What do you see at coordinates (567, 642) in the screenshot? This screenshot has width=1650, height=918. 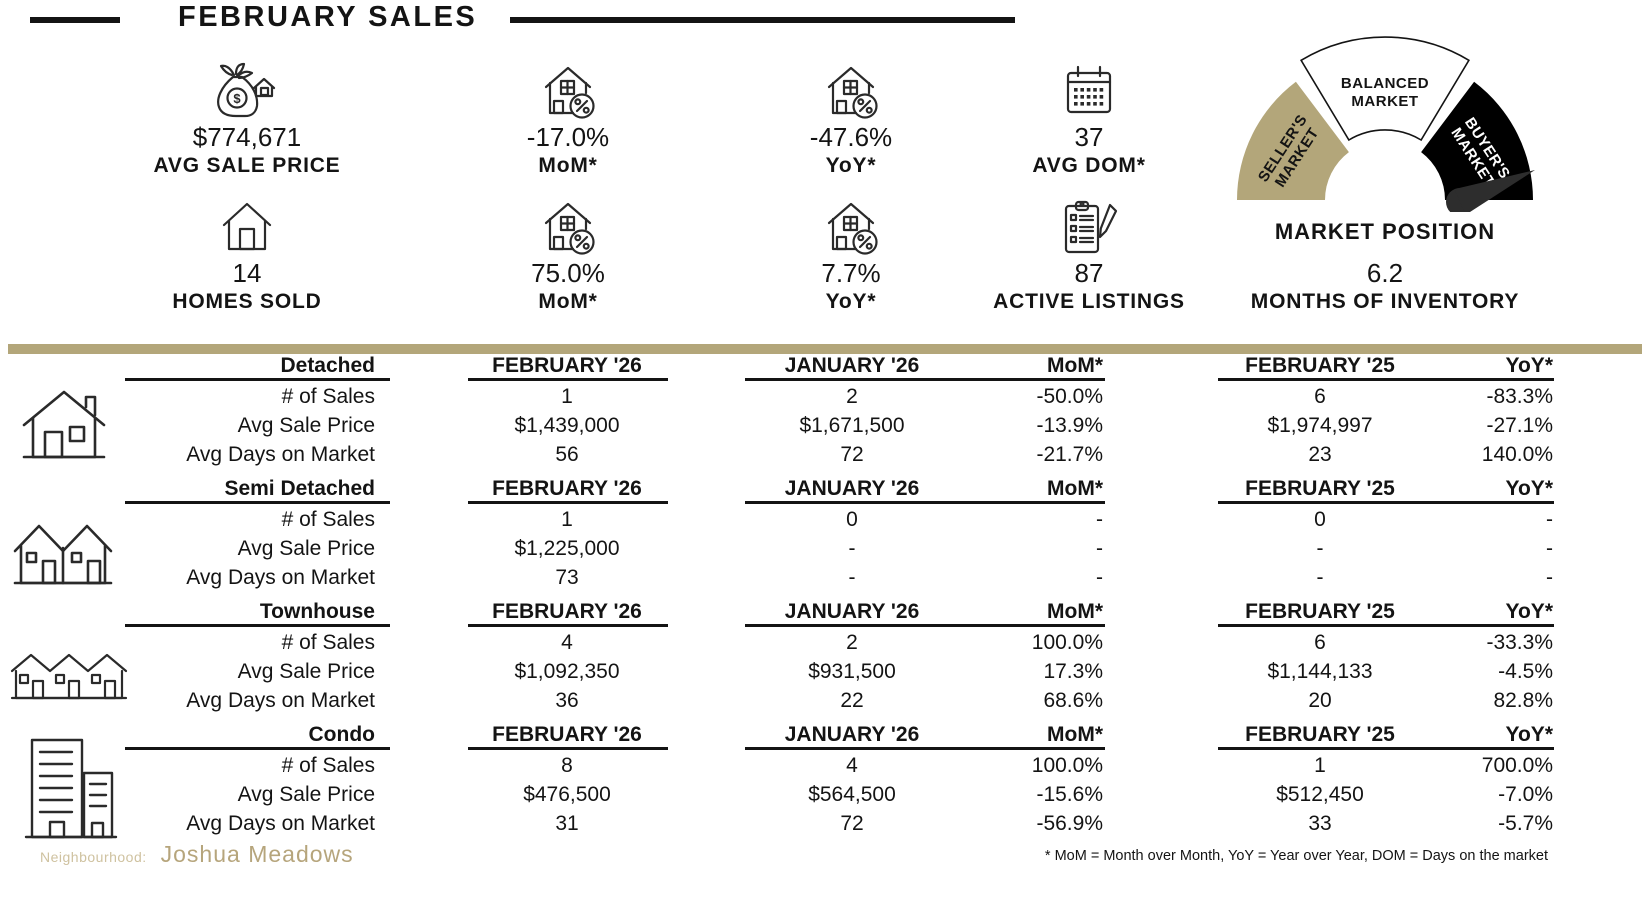 I see `cell: 4` at bounding box center [567, 642].